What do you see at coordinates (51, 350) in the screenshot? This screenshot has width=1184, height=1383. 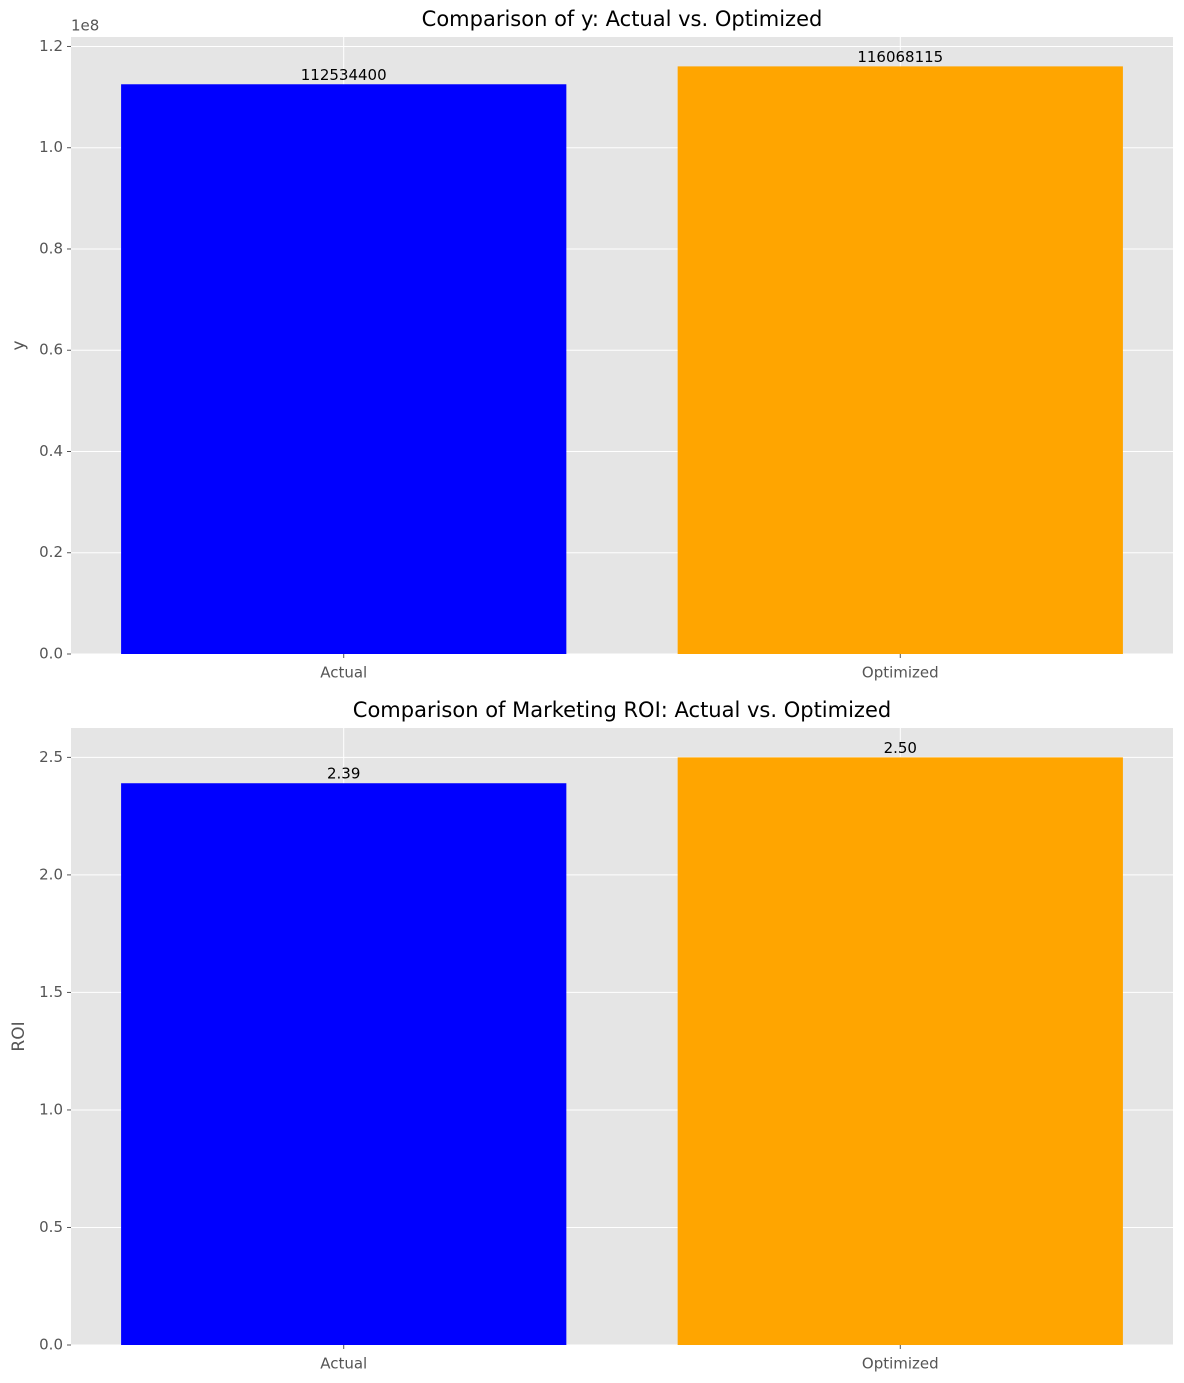 I see `y-tick-label: 0.6` at bounding box center [51, 350].